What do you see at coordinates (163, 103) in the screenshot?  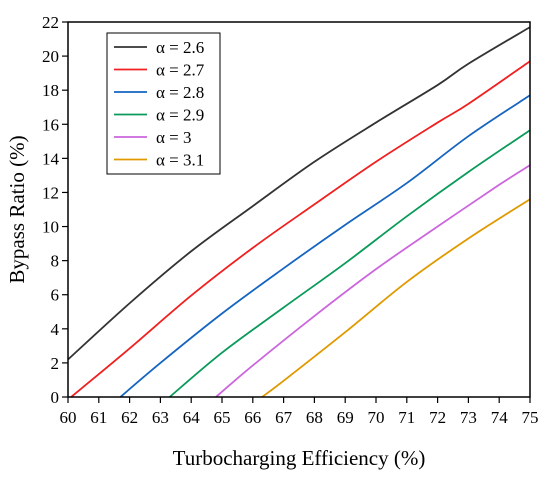 I see `legend-box` at bounding box center [163, 103].